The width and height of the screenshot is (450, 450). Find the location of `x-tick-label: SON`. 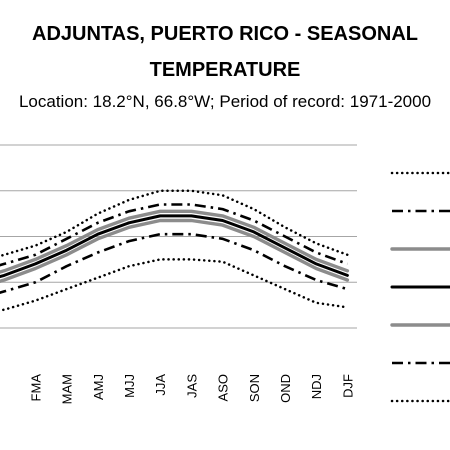

x-tick-label: SON is located at coordinates (254, 388).